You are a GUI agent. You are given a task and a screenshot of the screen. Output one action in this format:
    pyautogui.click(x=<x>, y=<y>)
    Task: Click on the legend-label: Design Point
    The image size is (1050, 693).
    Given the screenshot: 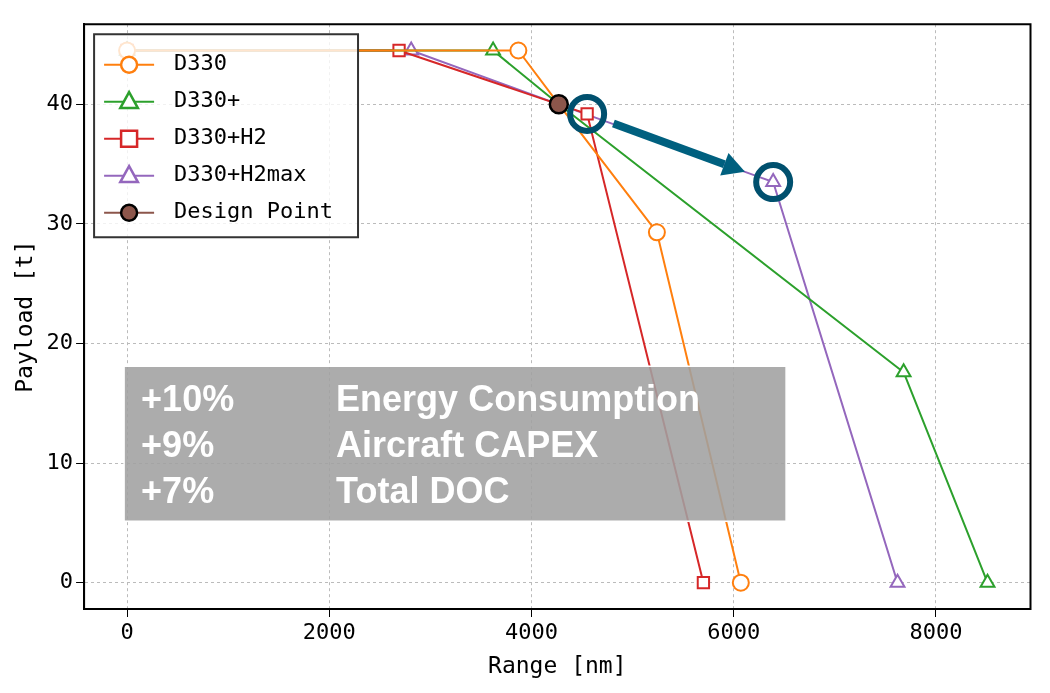 What is the action you would take?
    pyautogui.click(x=254, y=211)
    